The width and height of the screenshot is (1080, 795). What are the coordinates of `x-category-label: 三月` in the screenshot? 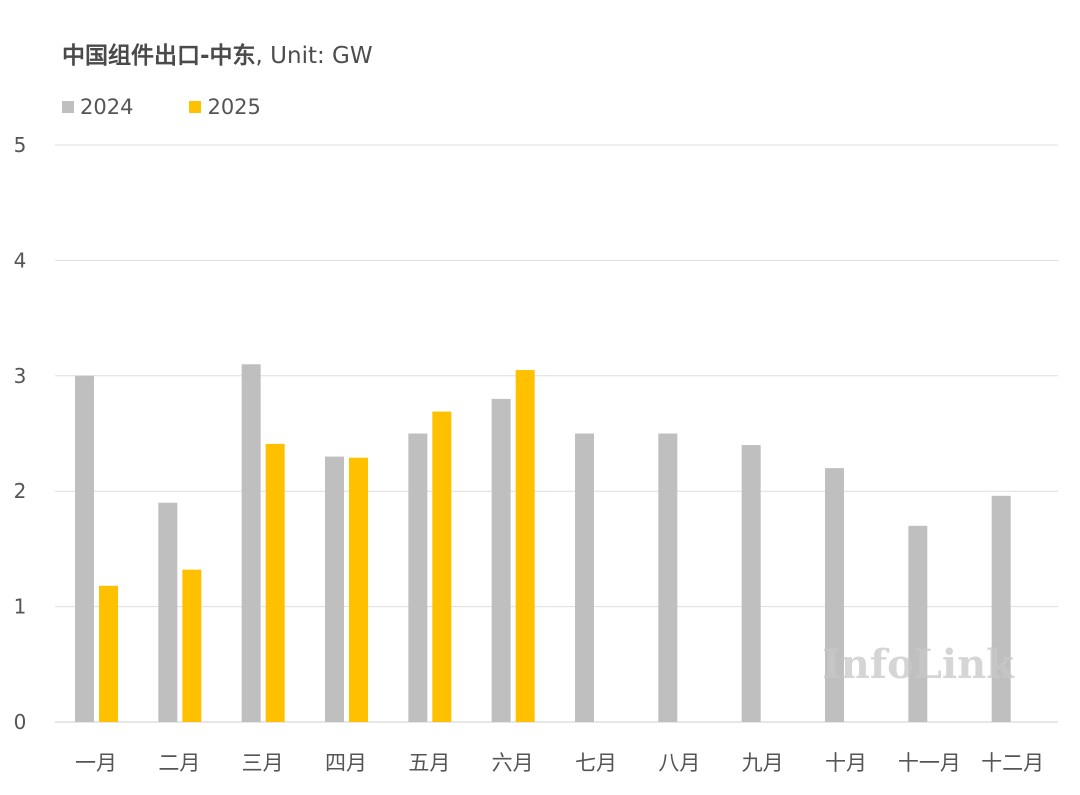 It's located at (263, 763).